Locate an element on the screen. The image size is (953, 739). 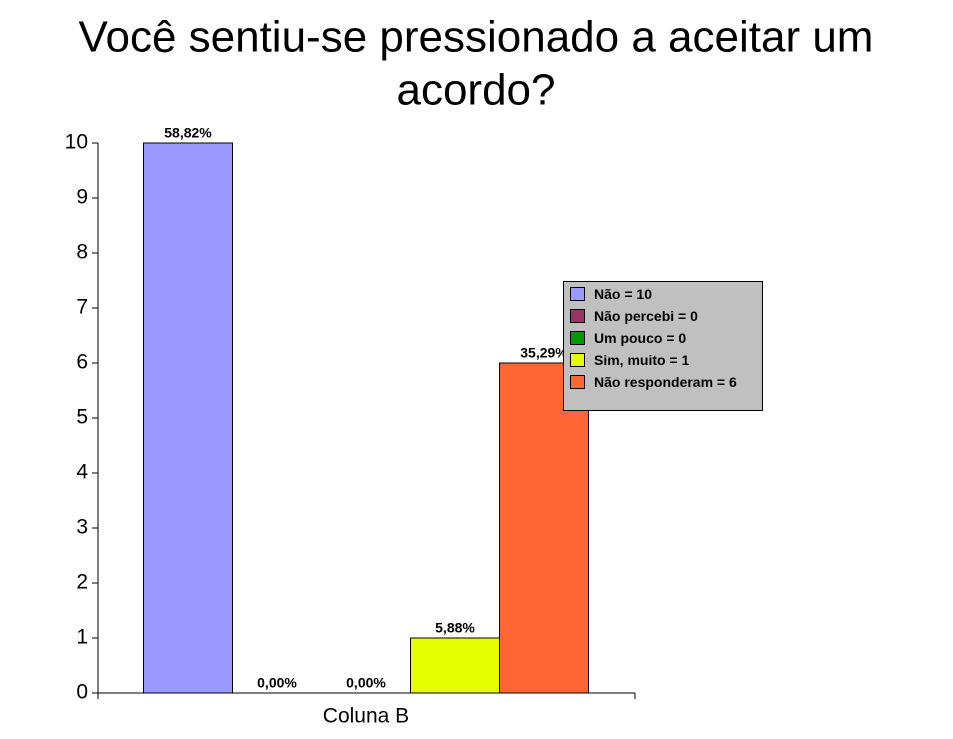
y-tick-label: 5 is located at coordinates (82, 417).